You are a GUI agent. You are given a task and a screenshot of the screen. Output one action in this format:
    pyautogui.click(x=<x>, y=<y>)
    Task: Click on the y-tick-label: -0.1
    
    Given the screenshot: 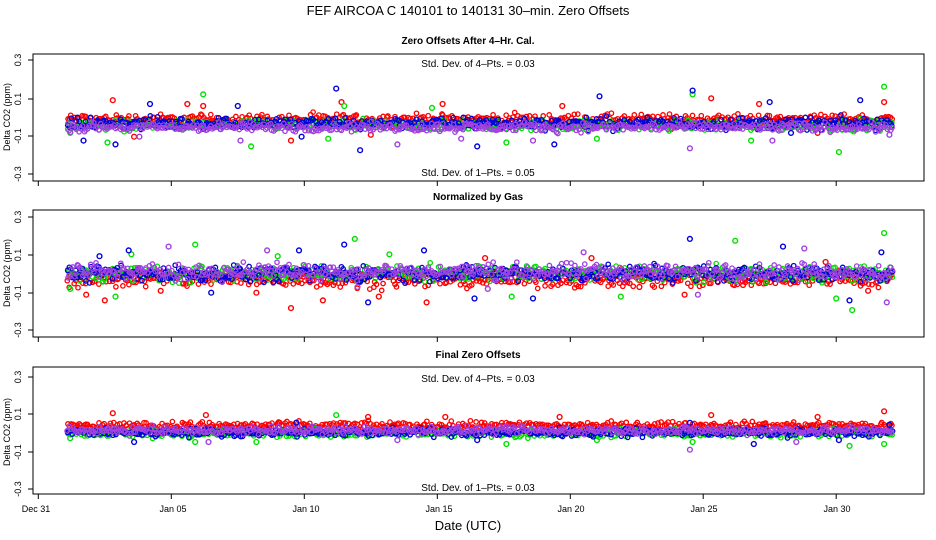 What is the action you would take?
    pyautogui.click(x=18, y=452)
    